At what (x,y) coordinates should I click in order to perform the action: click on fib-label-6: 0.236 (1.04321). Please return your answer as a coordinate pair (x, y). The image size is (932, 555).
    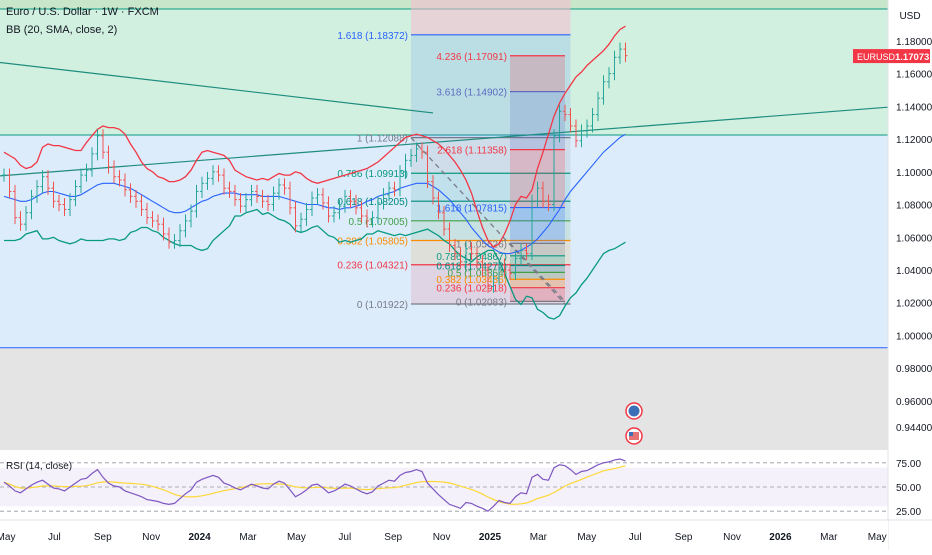
    Looking at the image, I should click on (372, 266).